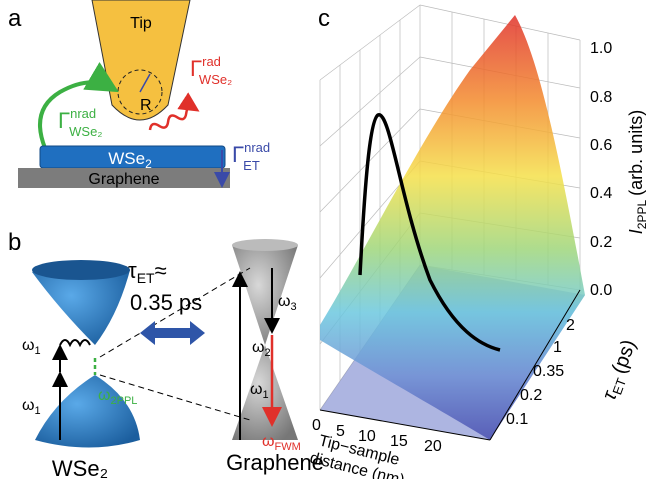 The image size is (652, 479). Describe the element at coordinates (87, 411) in the screenshot. I see `wse2-valence` at that location.